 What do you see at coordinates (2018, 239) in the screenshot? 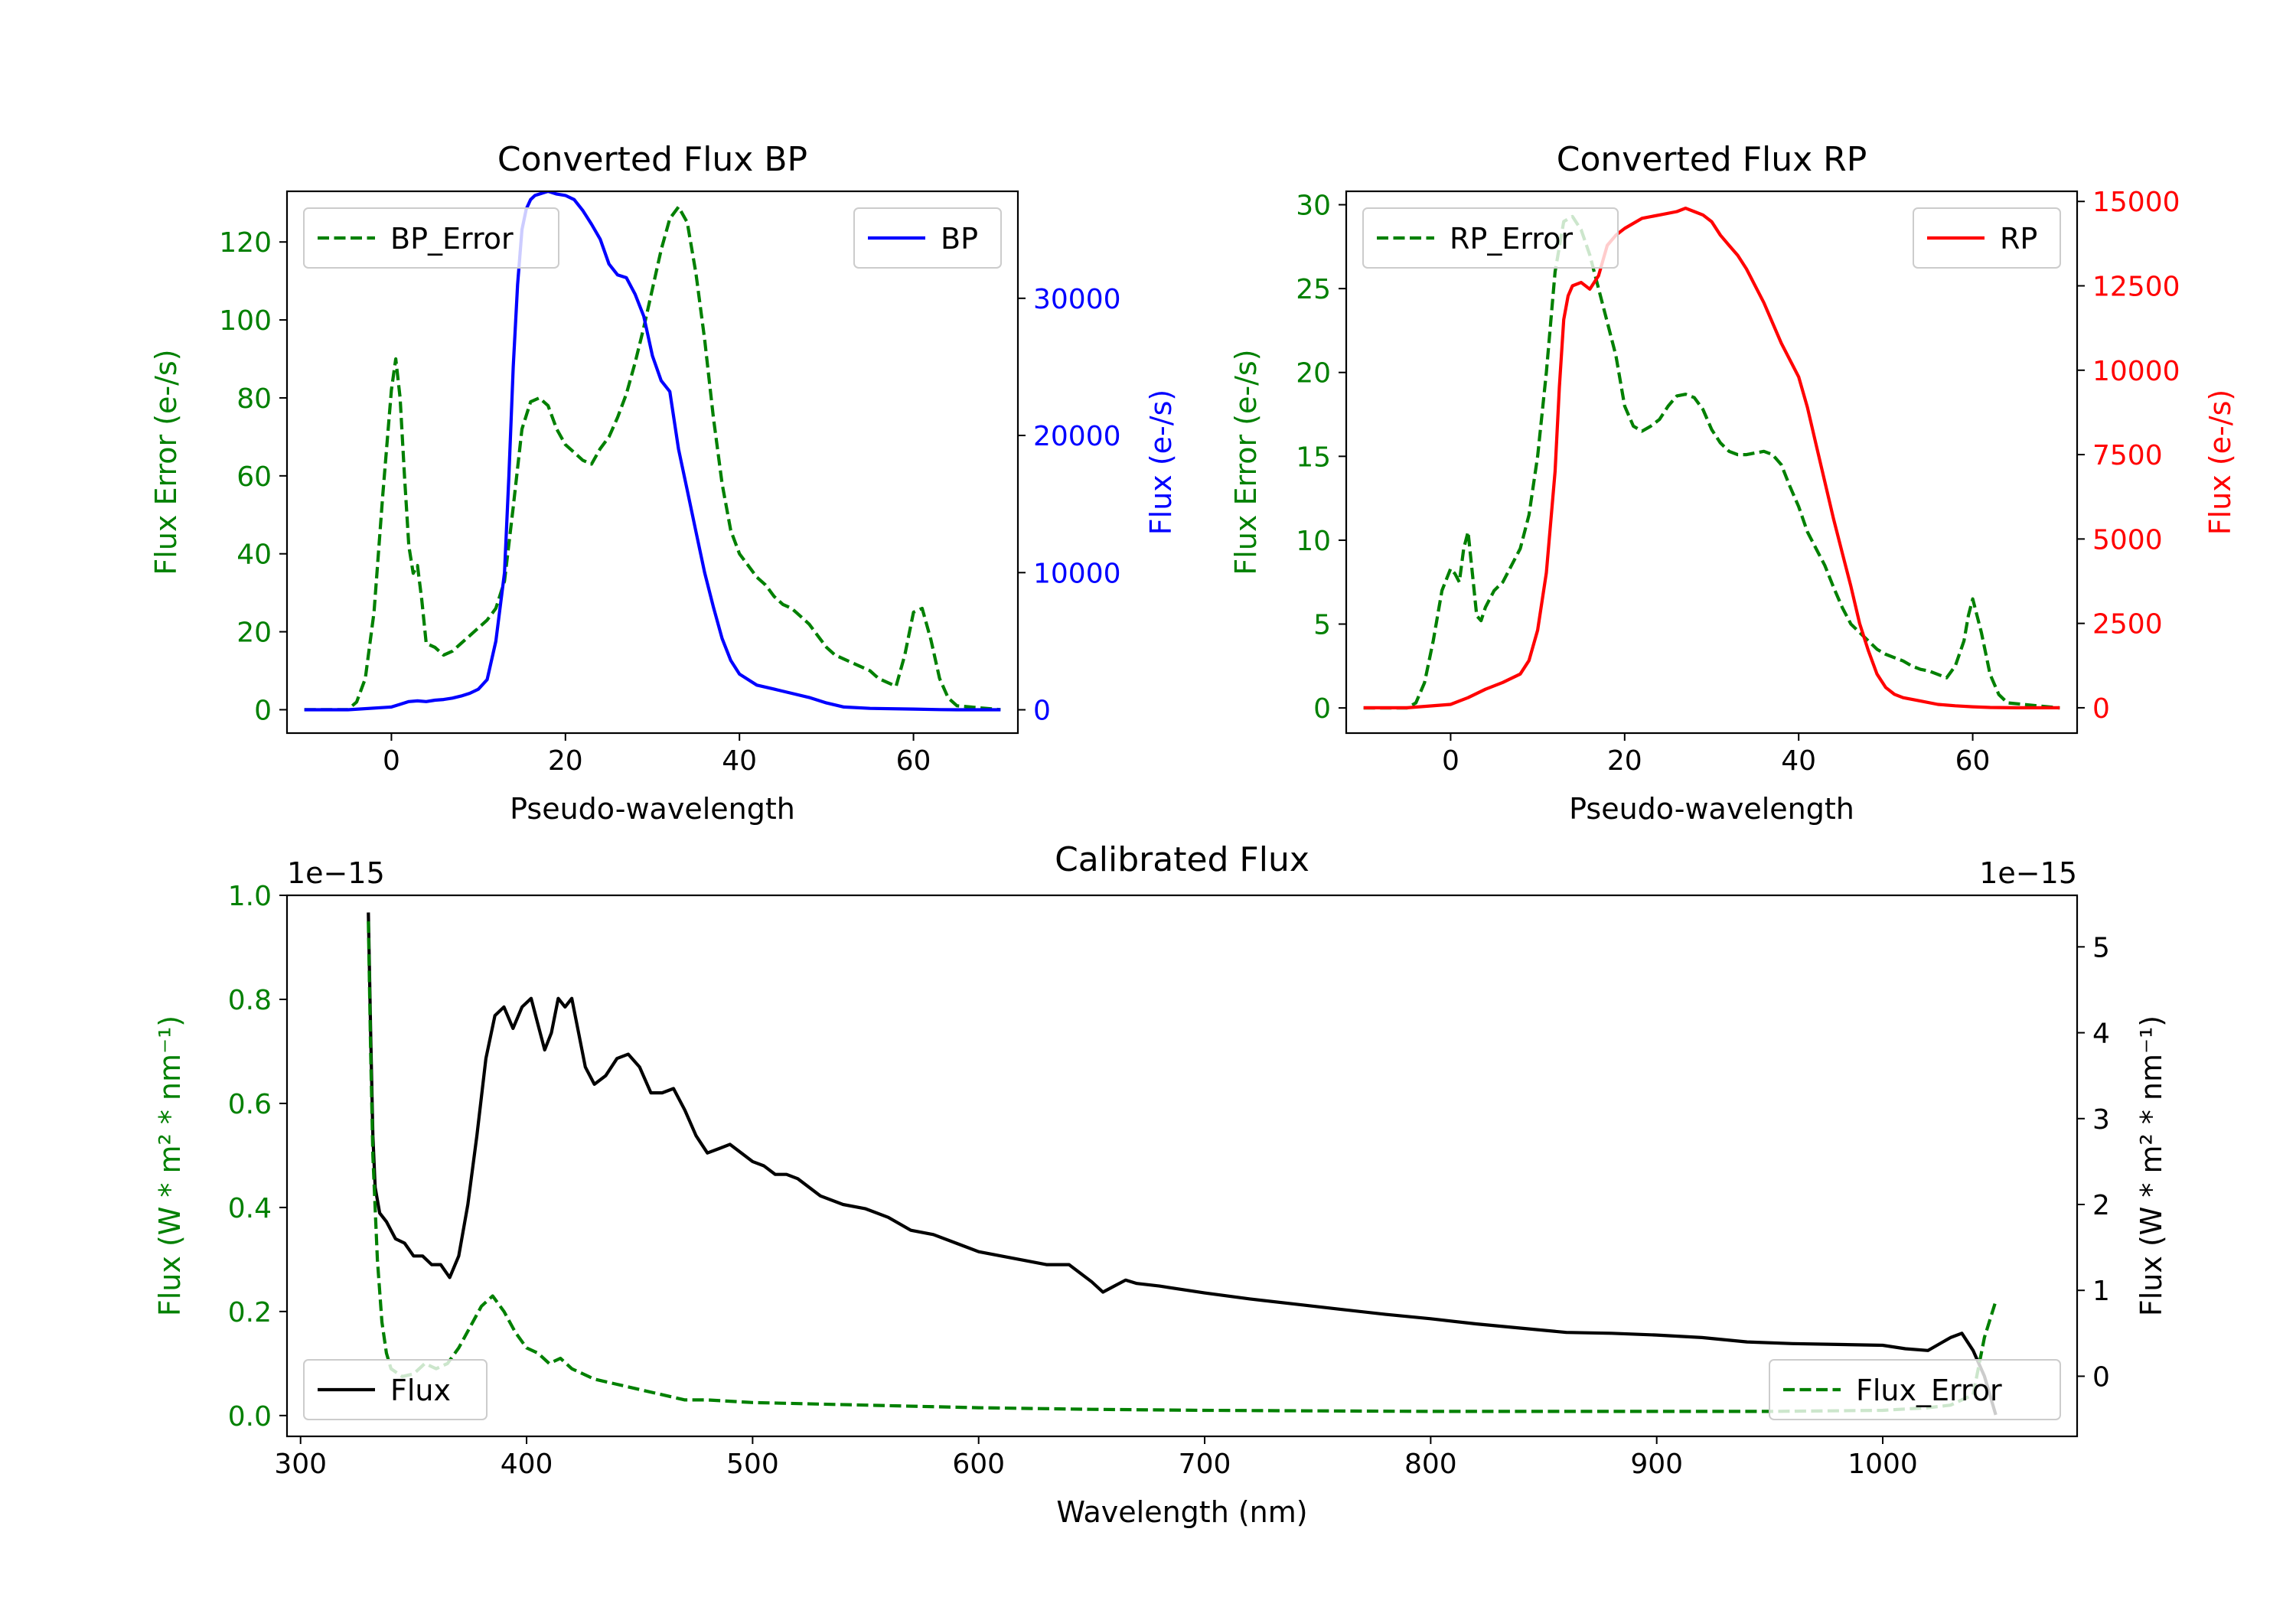
I see `legend-label: RP` at bounding box center [2018, 239].